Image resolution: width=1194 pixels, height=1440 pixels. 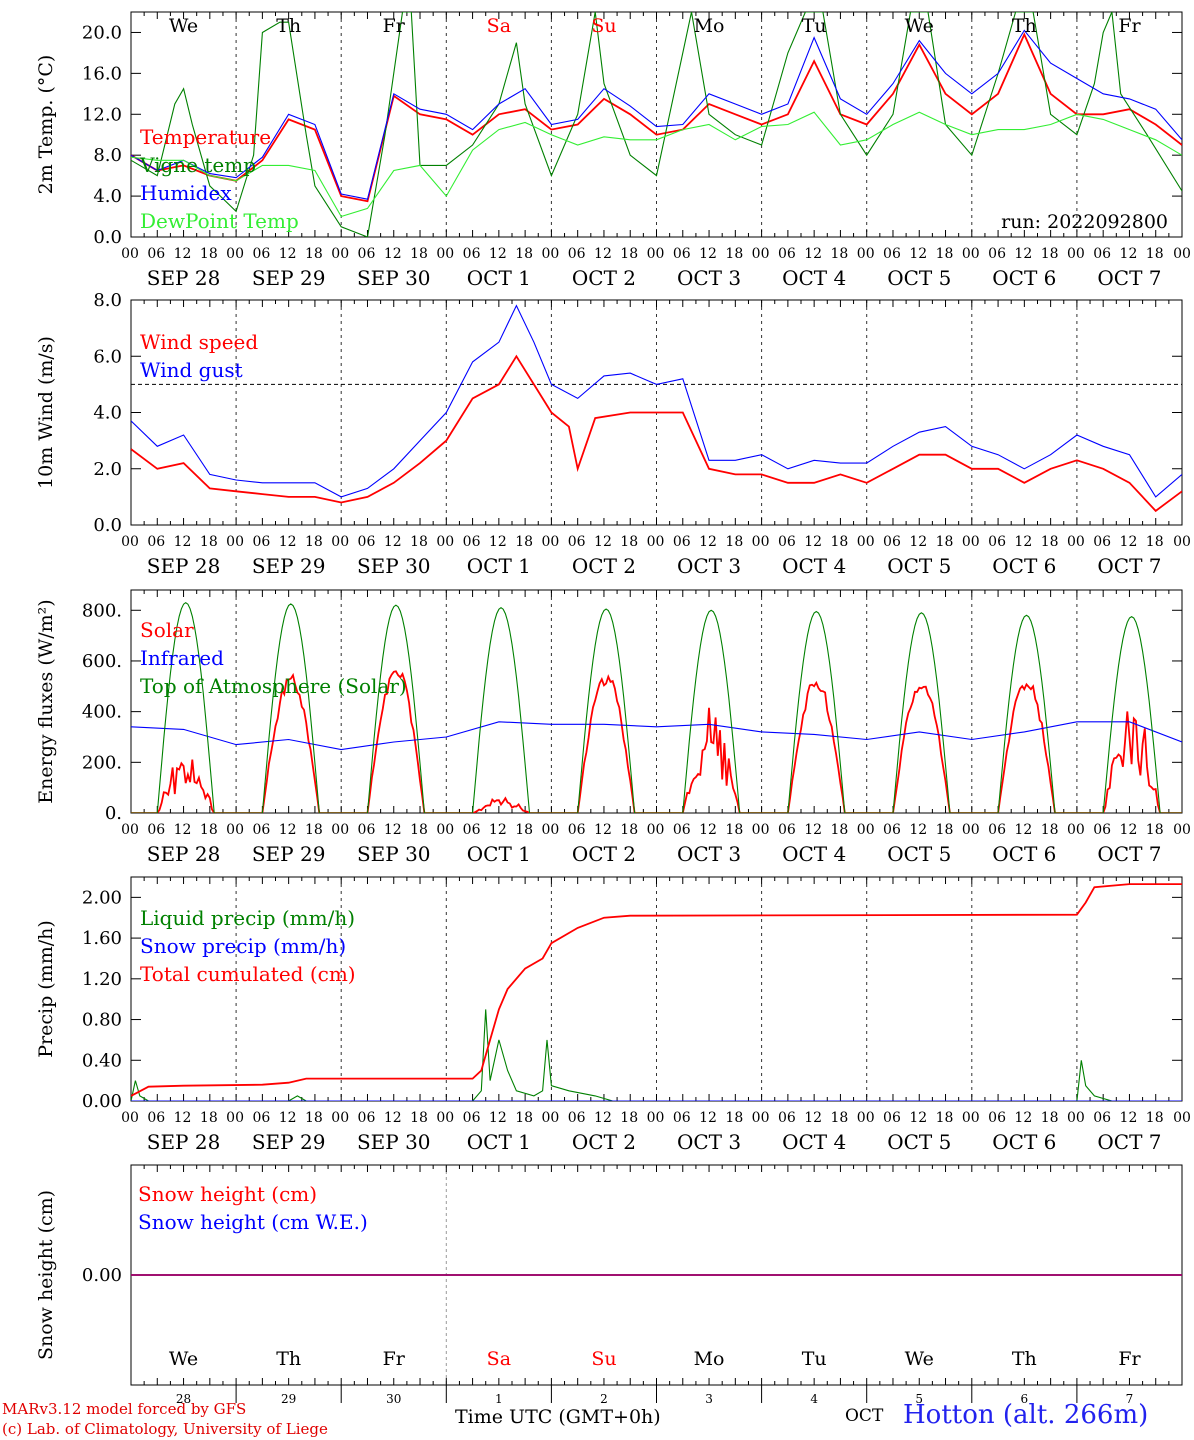 What do you see at coordinates (709, 1399) in the screenshot?
I see `day-number: 3` at bounding box center [709, 1399].